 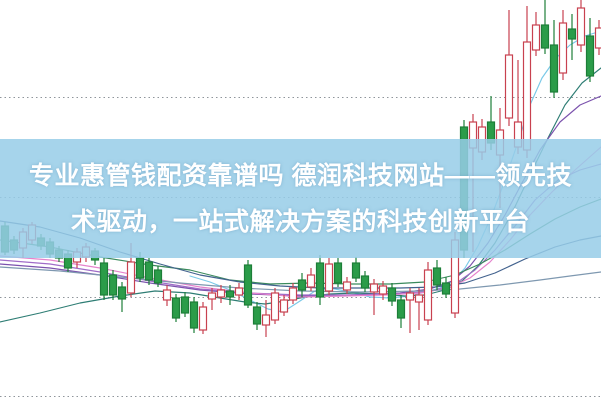 I want to click on ma-slate, so click(x=300, y=279).